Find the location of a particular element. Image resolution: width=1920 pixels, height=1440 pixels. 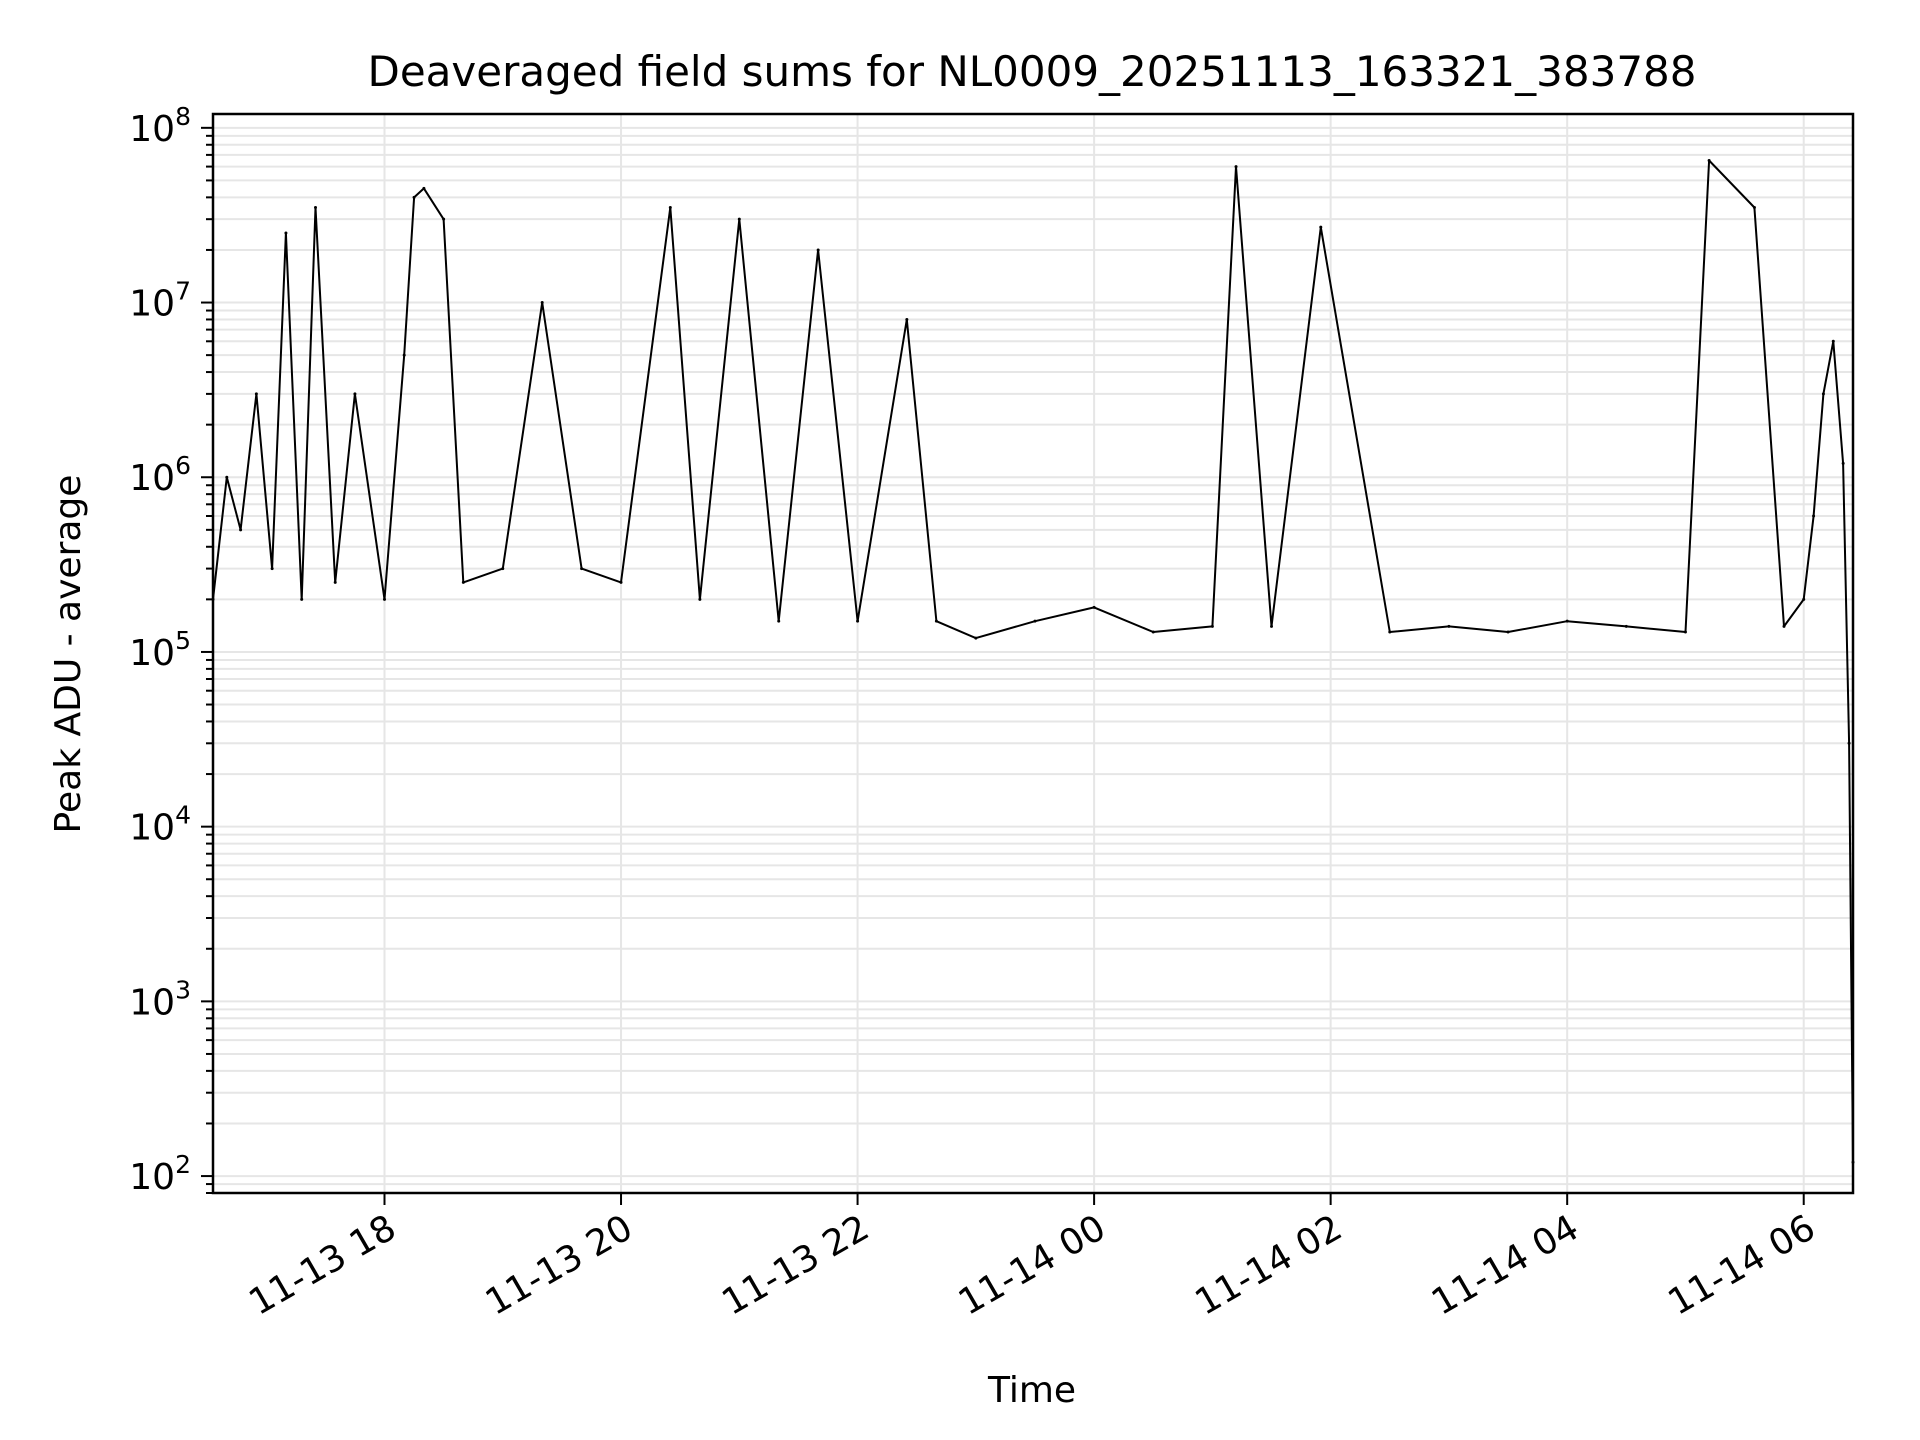

y-axis-label: Peak ADU - average is located at coordinates (68, 654).